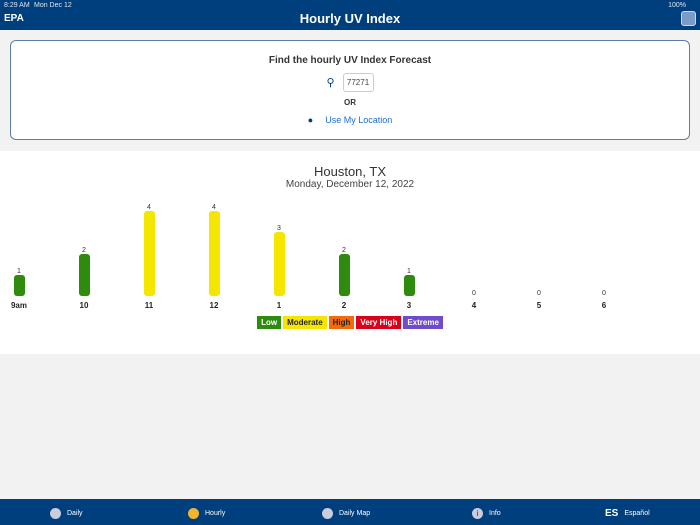 This screenshot has height=525, width=700. What do you see at coordinates (341, 322) in the screenshot?
I see `legend-high: High` at bounding box center [341, 322].